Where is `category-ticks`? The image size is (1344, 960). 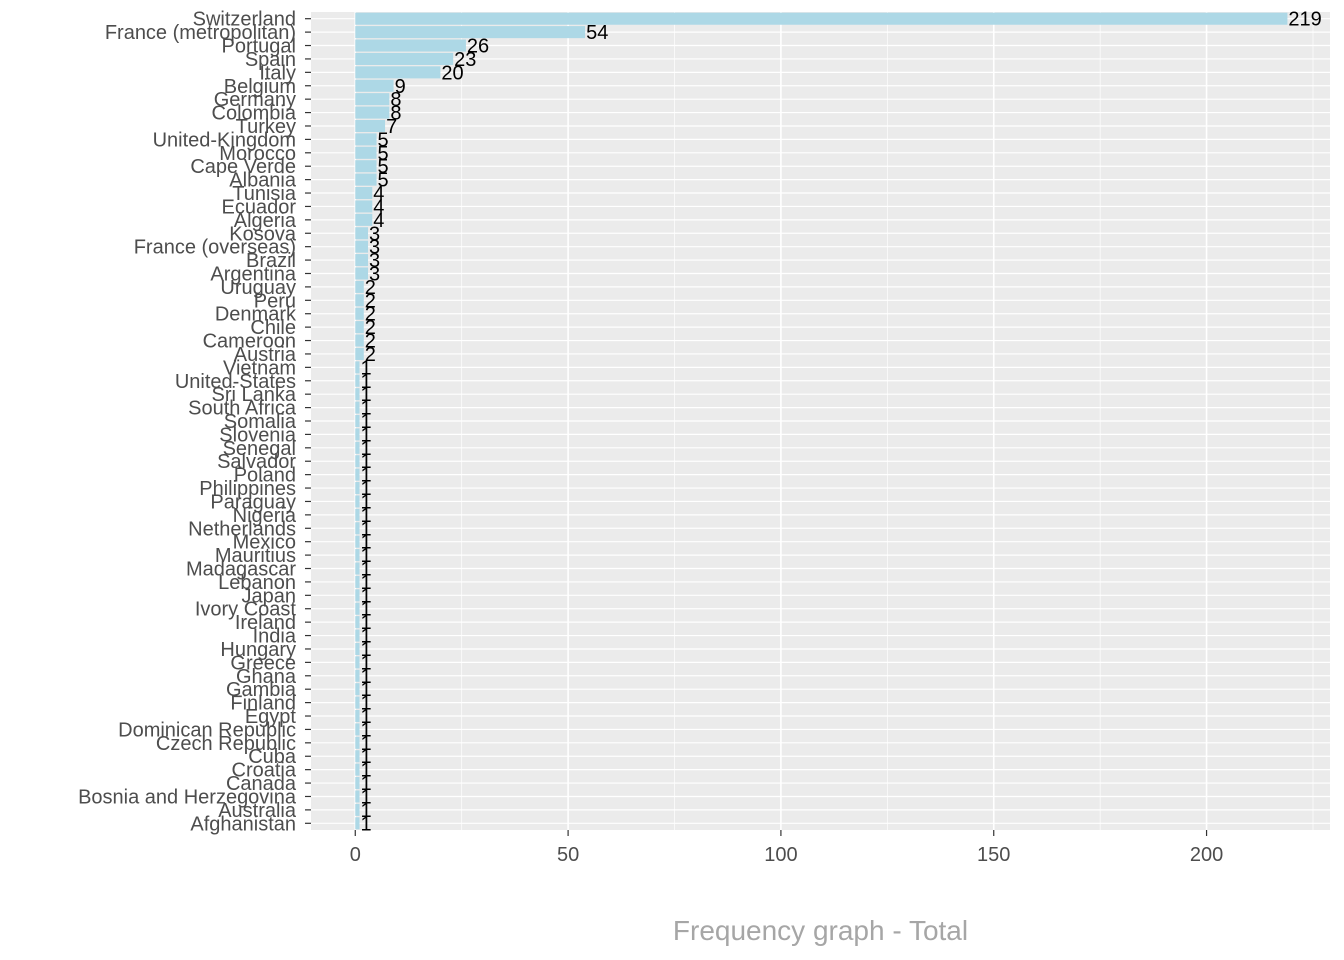
category-ticks is located at coordinates (308, 421).